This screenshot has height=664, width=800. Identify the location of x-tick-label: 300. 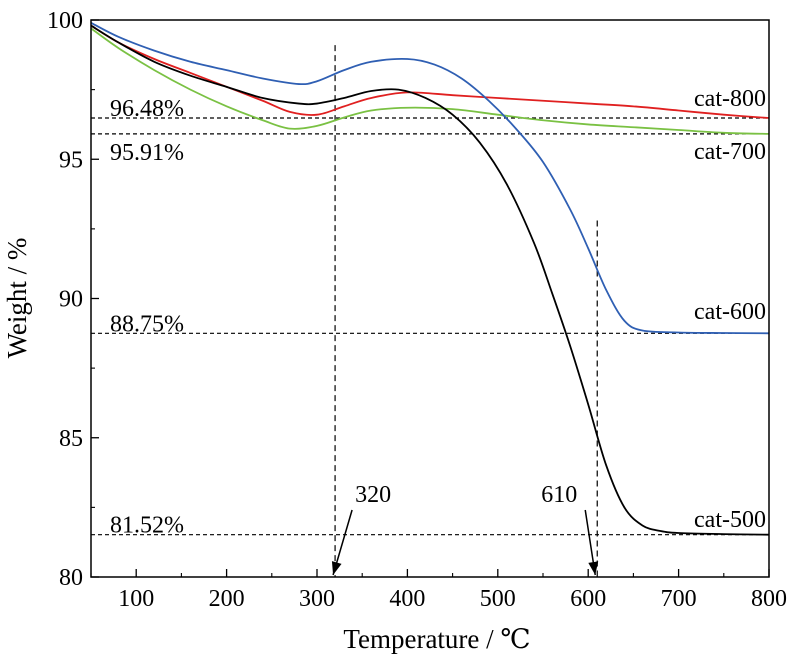
(317, 599).